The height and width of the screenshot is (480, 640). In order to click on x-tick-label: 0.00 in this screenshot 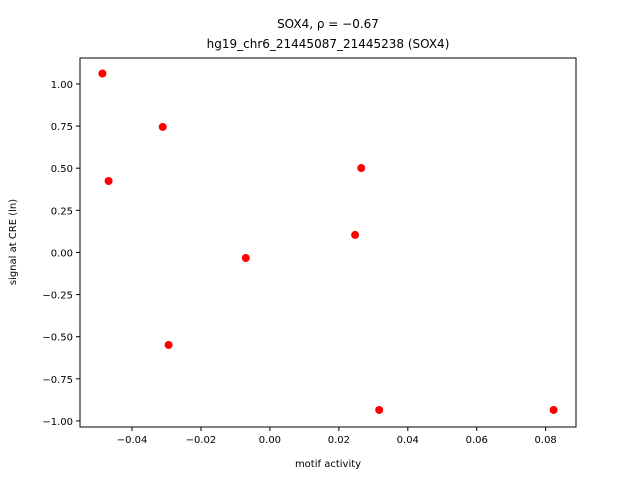, I will do `click(270, 440)`.